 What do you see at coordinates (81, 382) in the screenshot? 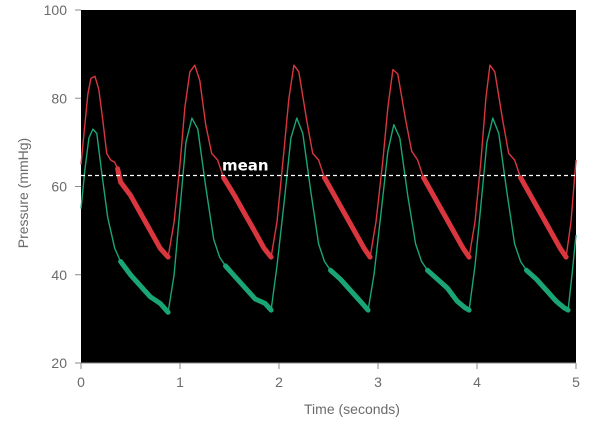
I see `x-tick-label: 0` at bounding box center [81, 382].